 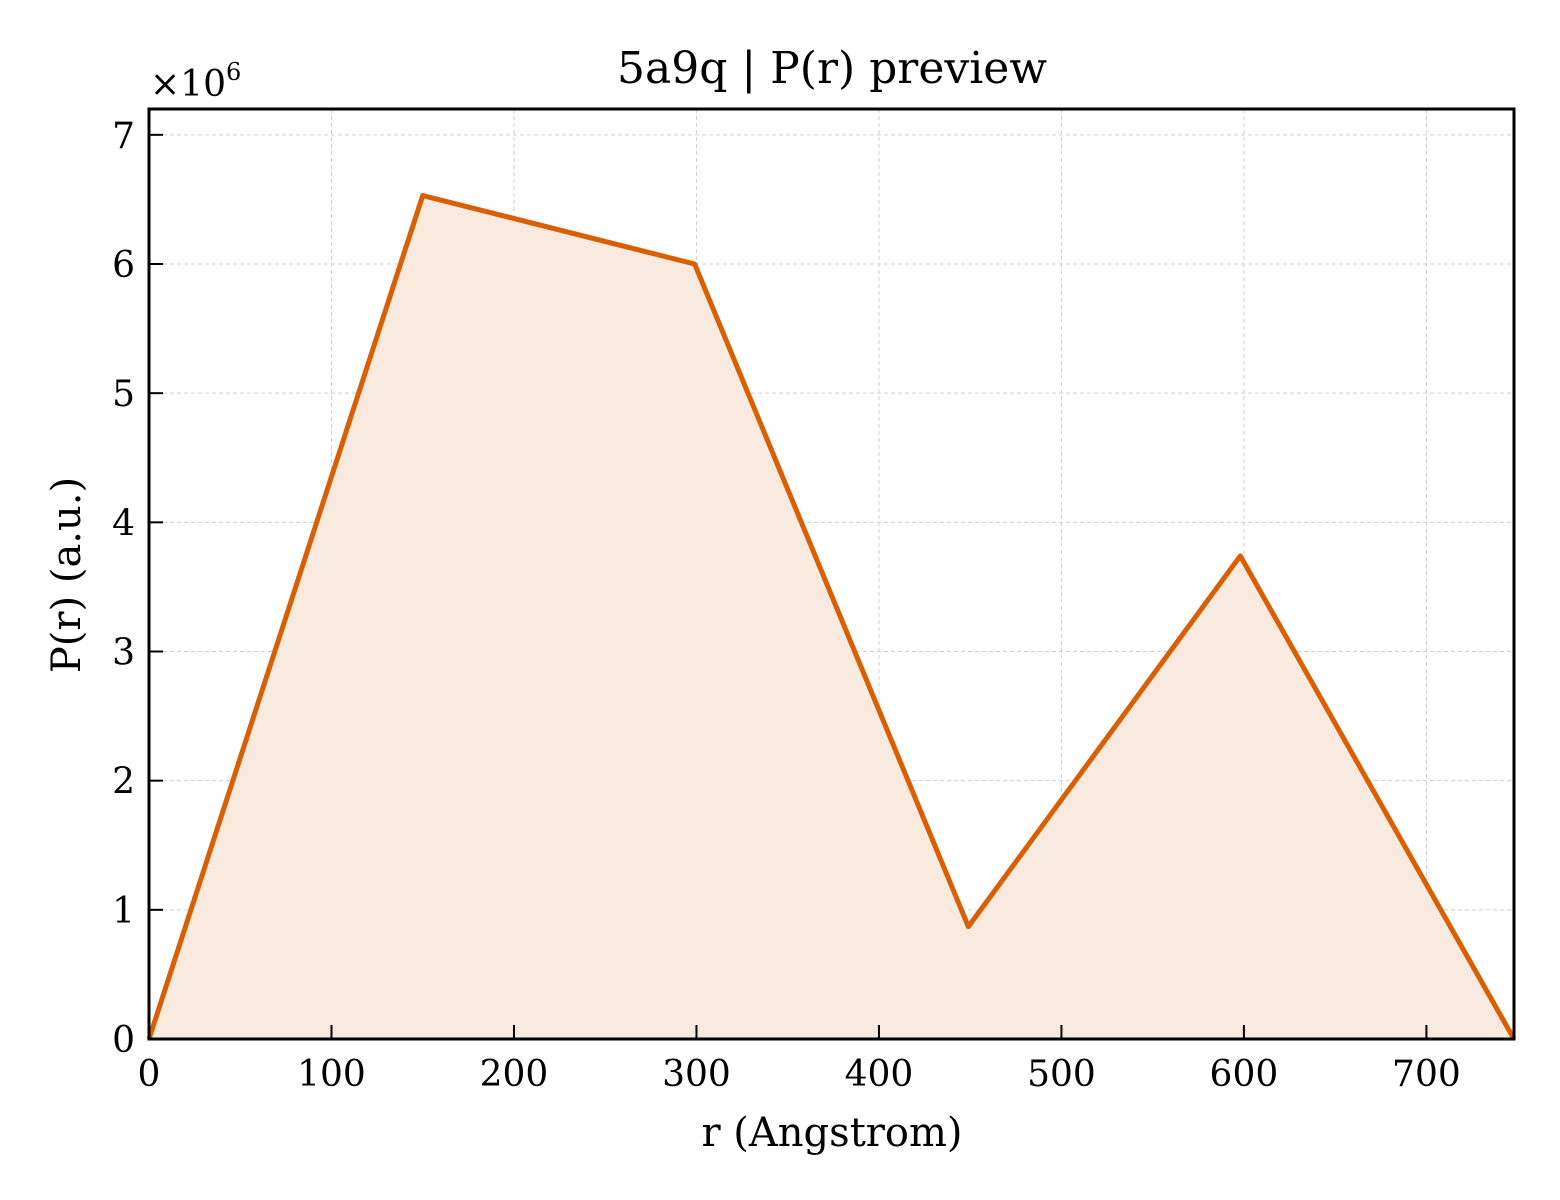 I want to click on y-axis-label: P(r) (a.u.), so click(x=67, y=575).